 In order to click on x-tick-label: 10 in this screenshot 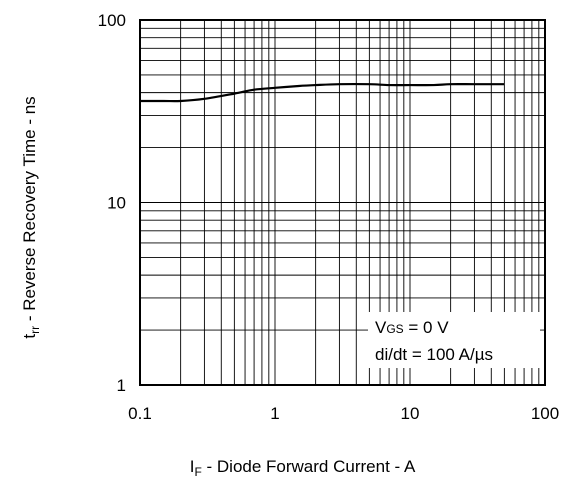, I will do `click(410, 413)`.